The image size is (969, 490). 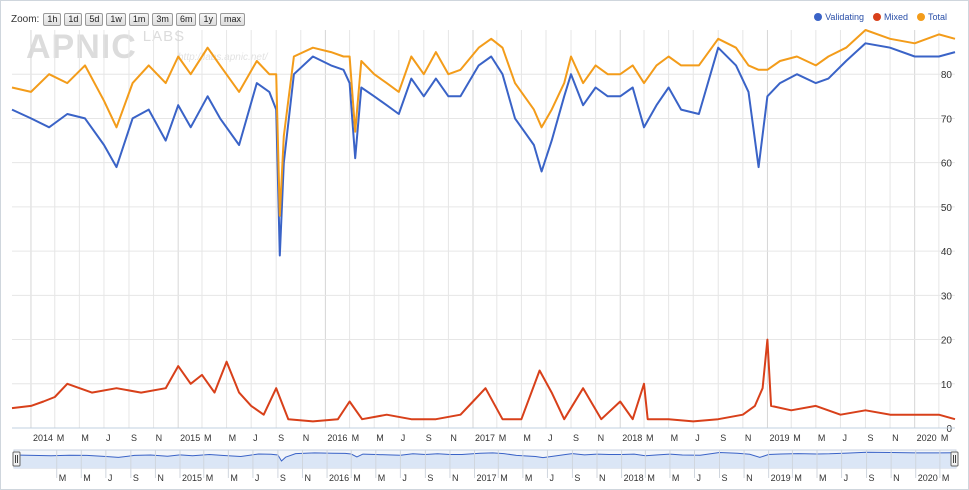 What do you see at coordinates (43, 438) in the screenshot?
I see `x-tick-label-0: 2014` at bounding box center [43, 438].